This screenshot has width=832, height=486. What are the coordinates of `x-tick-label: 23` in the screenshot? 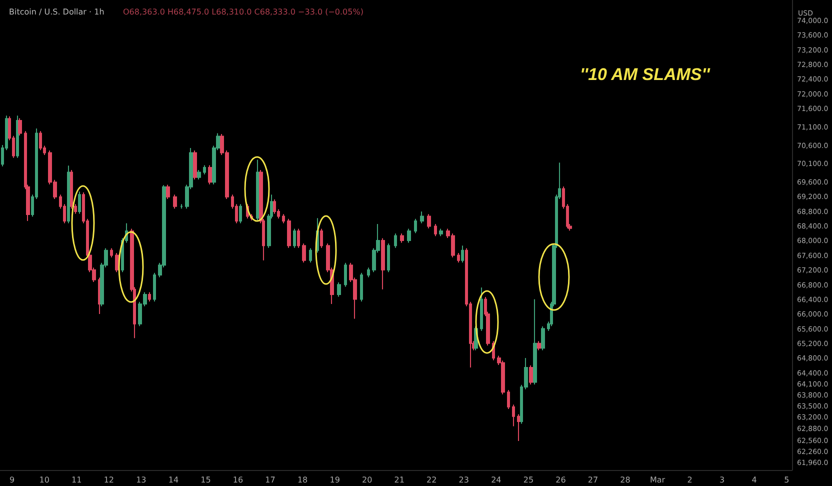 It's located at (463, 480).